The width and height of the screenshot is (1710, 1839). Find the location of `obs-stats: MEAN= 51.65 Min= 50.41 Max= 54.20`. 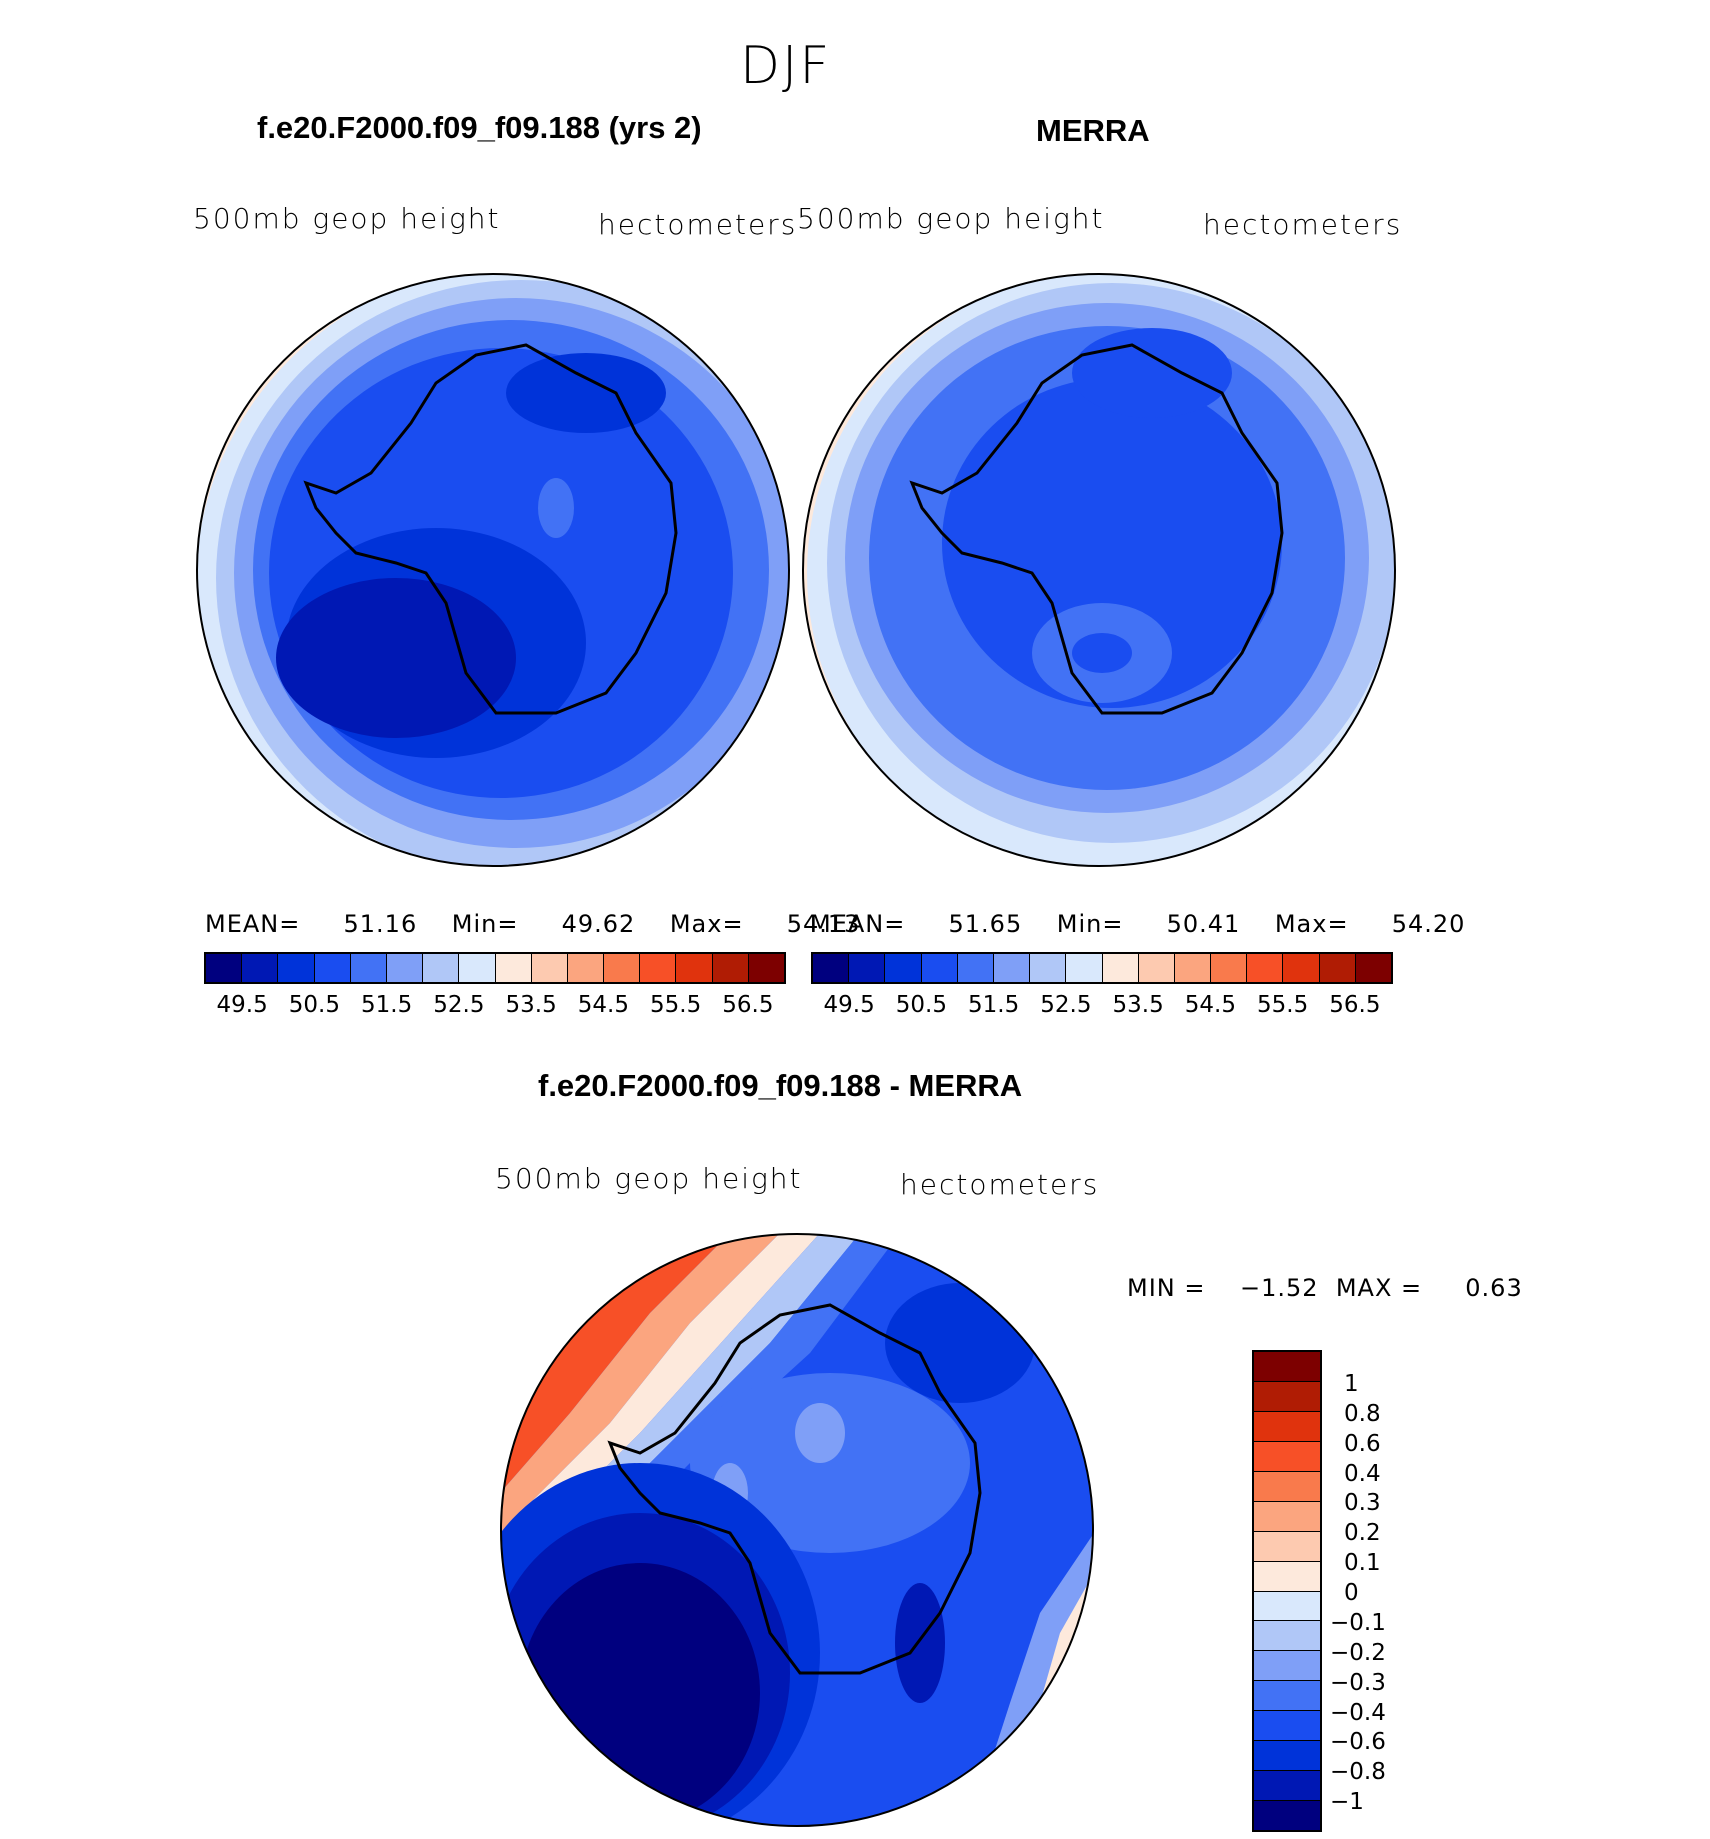

obs-stats: MEAN= 51.65 Min= 50.41 Max= 54.20 is located at coordinates (1137, 924).